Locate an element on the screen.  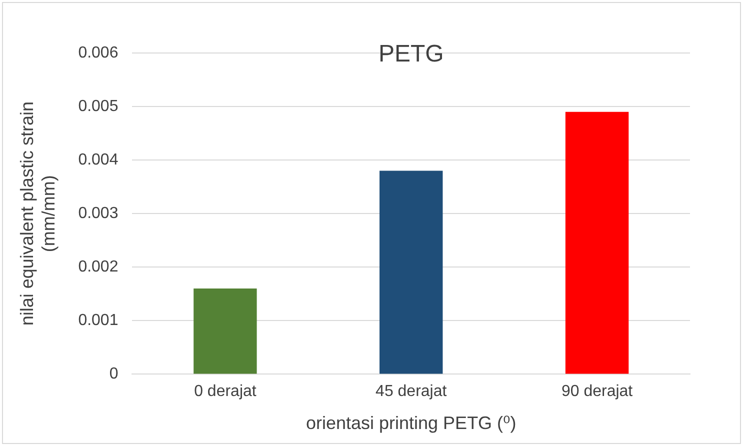
y-tick-label: 0.005 is located at coordinates (98, 106).